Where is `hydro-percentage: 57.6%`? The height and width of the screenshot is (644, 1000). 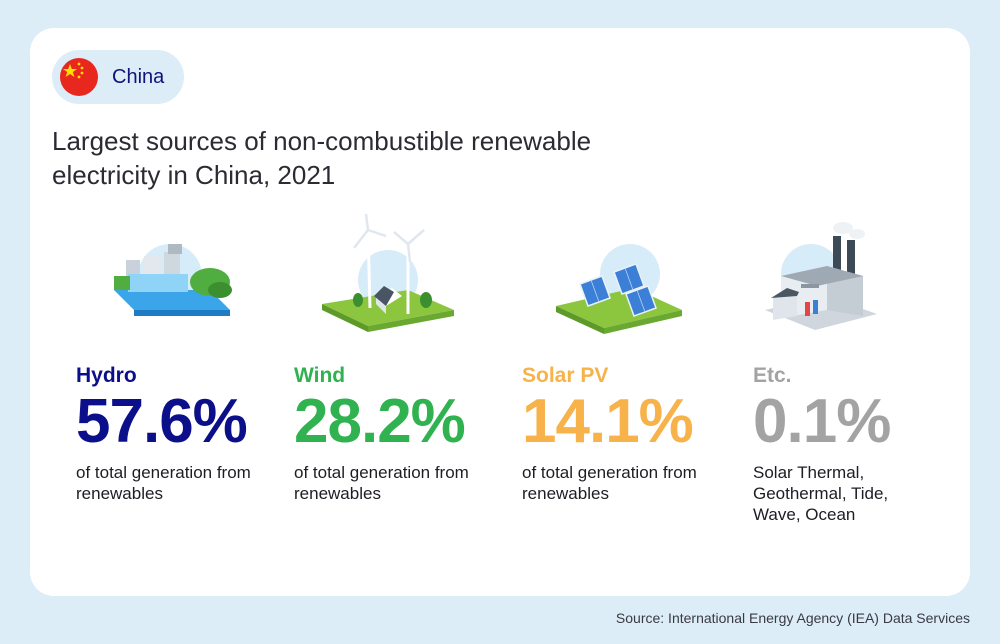
hydro-percentage: 57.6% is located at coordinates (162, 421).